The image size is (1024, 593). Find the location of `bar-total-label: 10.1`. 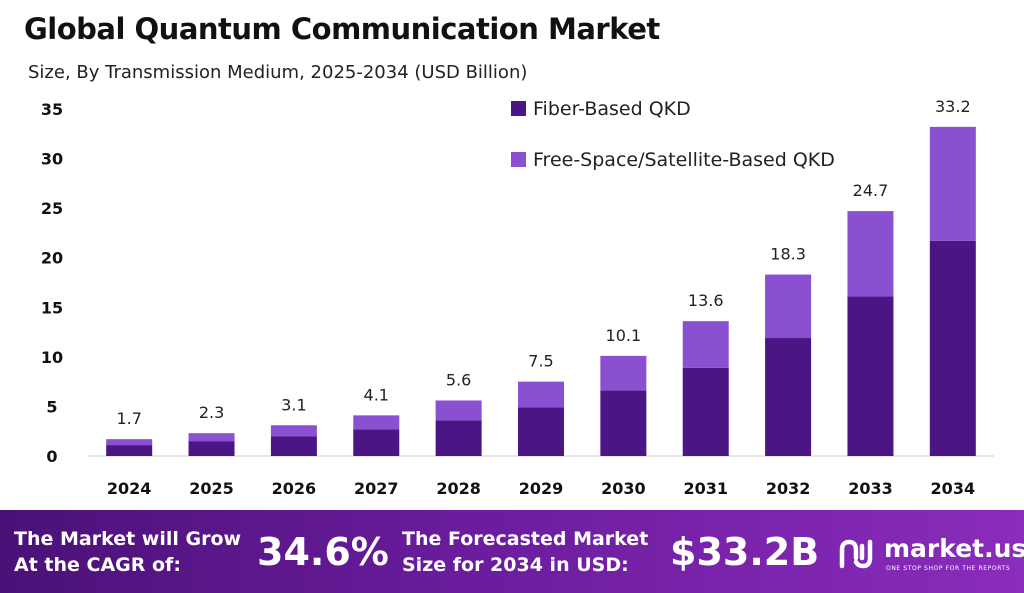

bar-total-label: 10.1 is located at coordinates (624, 335).